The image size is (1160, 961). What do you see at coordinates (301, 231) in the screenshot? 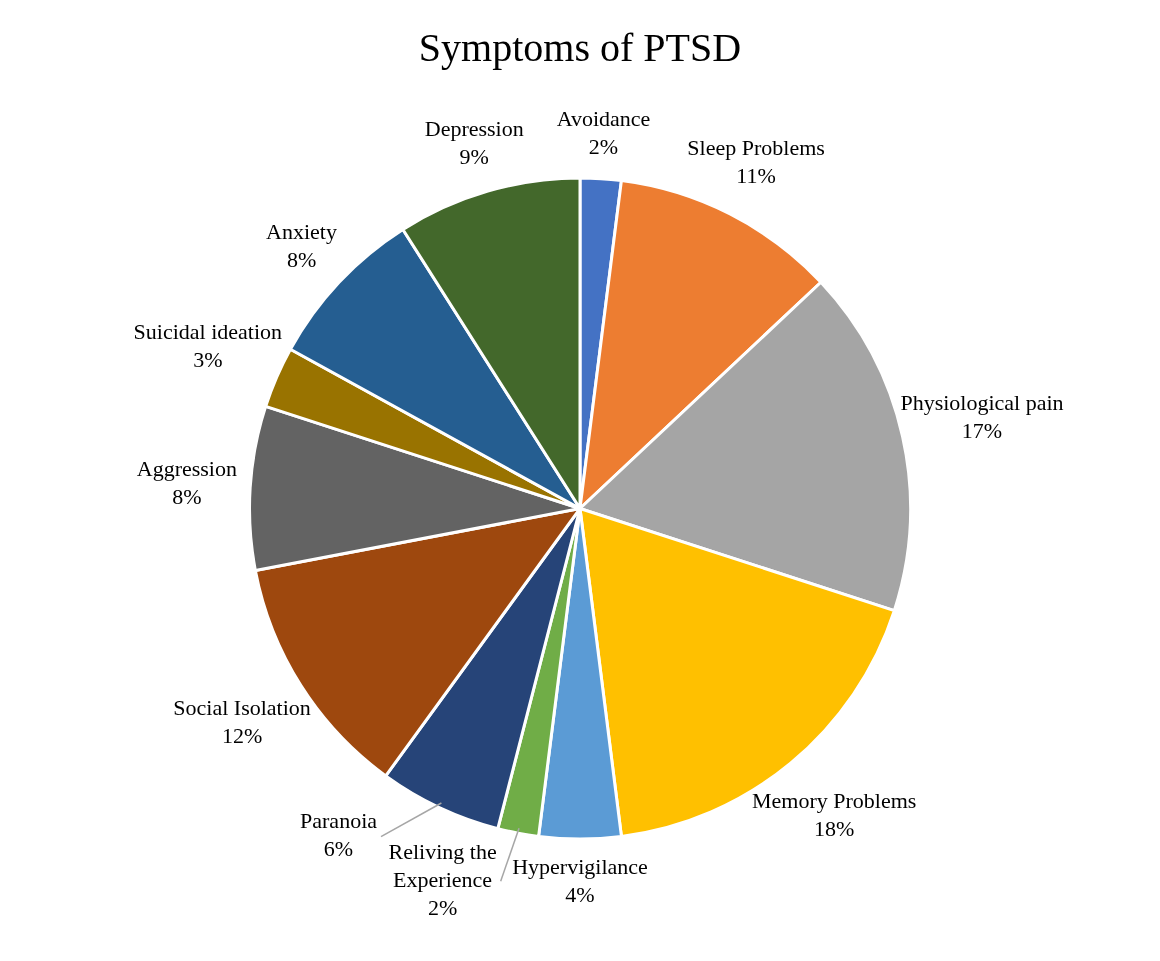
I see `slice-label: Anxiety` at bounding box center [301, 231].